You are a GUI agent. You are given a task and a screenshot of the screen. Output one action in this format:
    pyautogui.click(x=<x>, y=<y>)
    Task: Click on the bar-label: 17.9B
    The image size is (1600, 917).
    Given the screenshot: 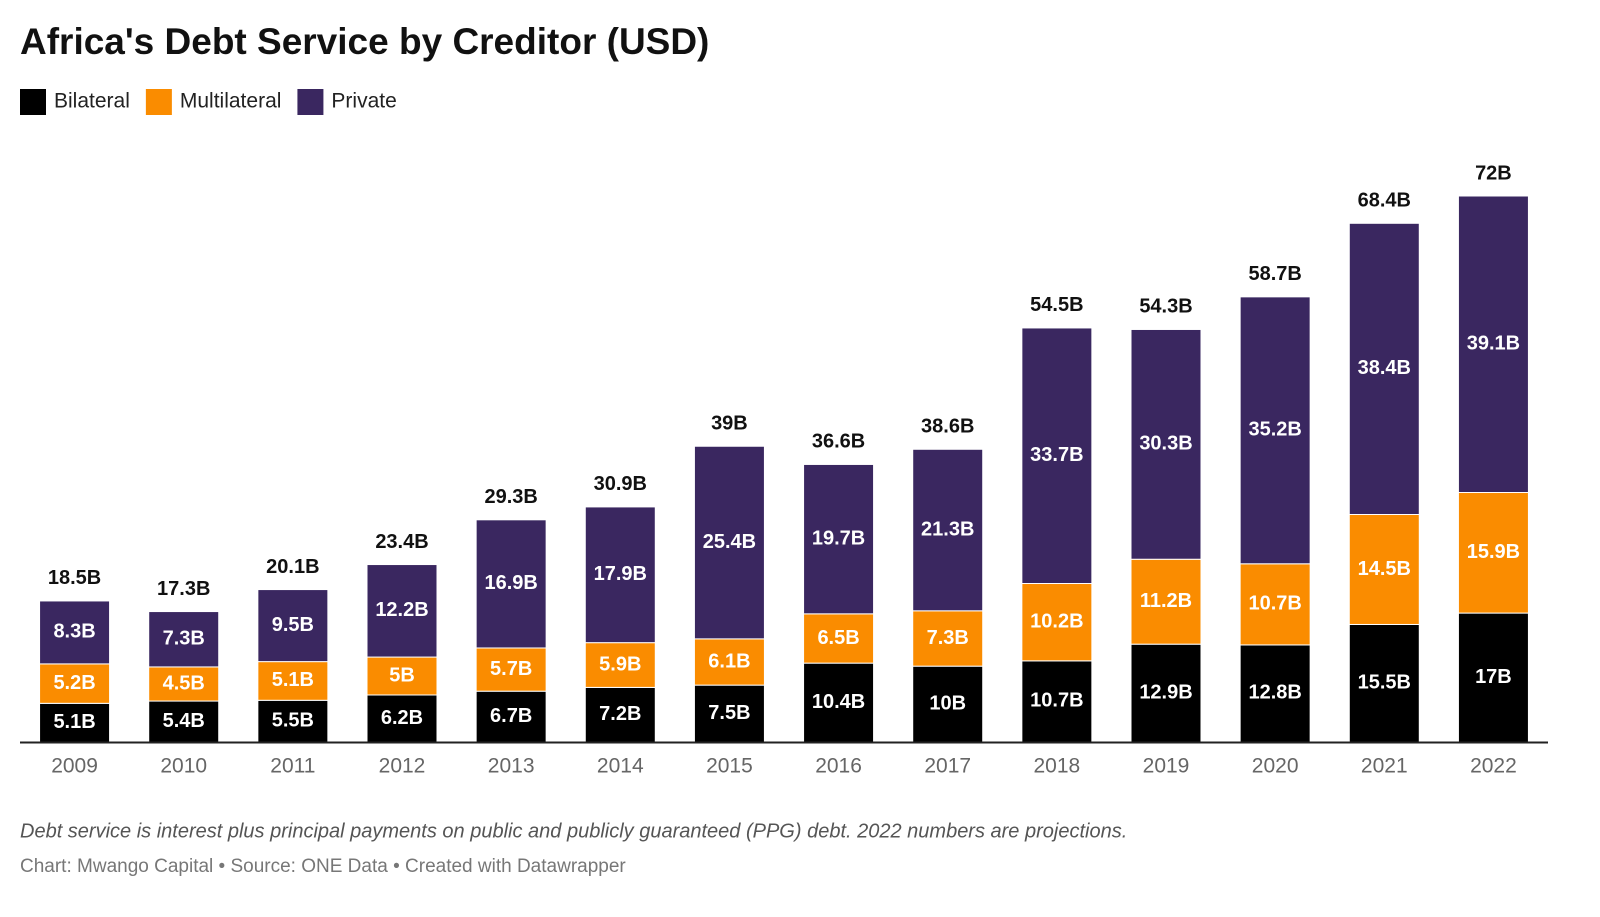 What is the action you would take?
    pyautogui.click(x=620, y=574)
    